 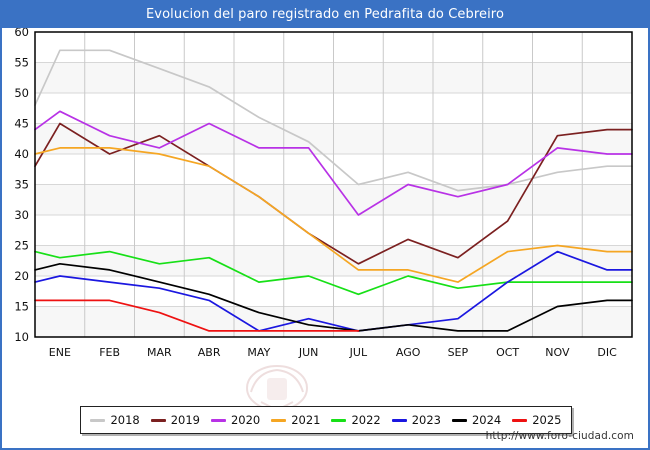 I want to click on source-url: http://www.foro-ciudad.com, so click(x=559, y=436).